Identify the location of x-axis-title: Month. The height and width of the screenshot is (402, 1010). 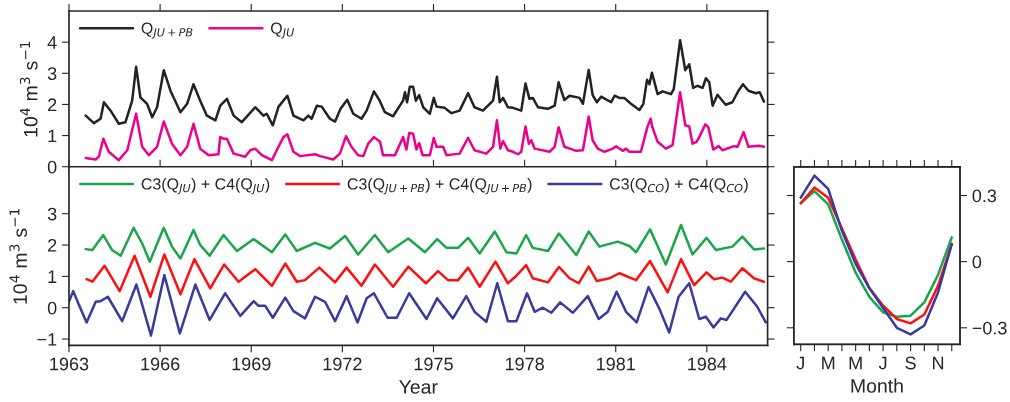
(877, 385).